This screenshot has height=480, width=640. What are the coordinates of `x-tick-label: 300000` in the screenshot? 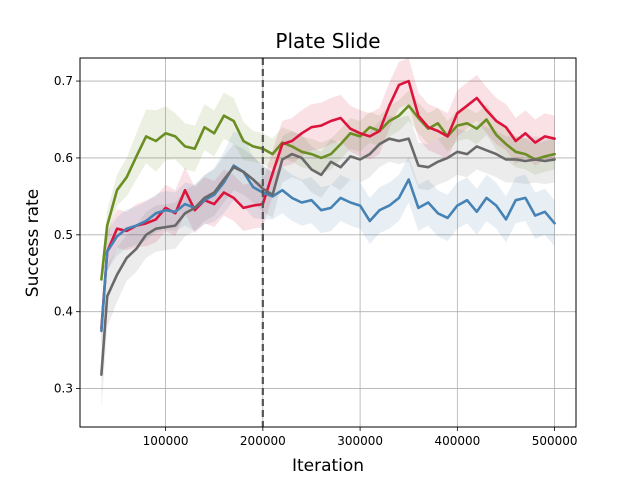 It's located at (360, 441).